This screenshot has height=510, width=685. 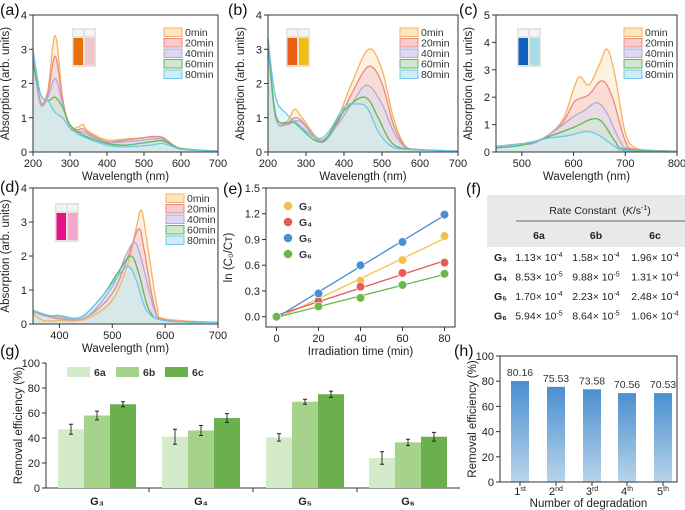 What do you see at coordinates (201, 459) in the screenshot?
I see `g-bar-6b` at bounding box center [201, 459].